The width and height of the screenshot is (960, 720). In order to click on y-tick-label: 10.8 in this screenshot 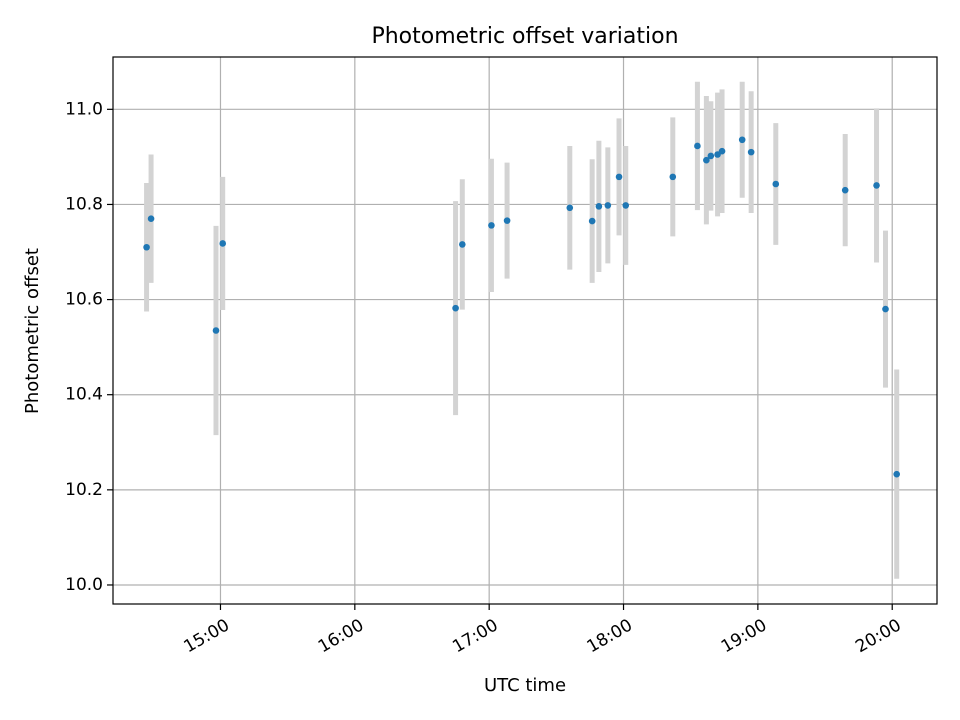, I will do `click(84, 204)`.